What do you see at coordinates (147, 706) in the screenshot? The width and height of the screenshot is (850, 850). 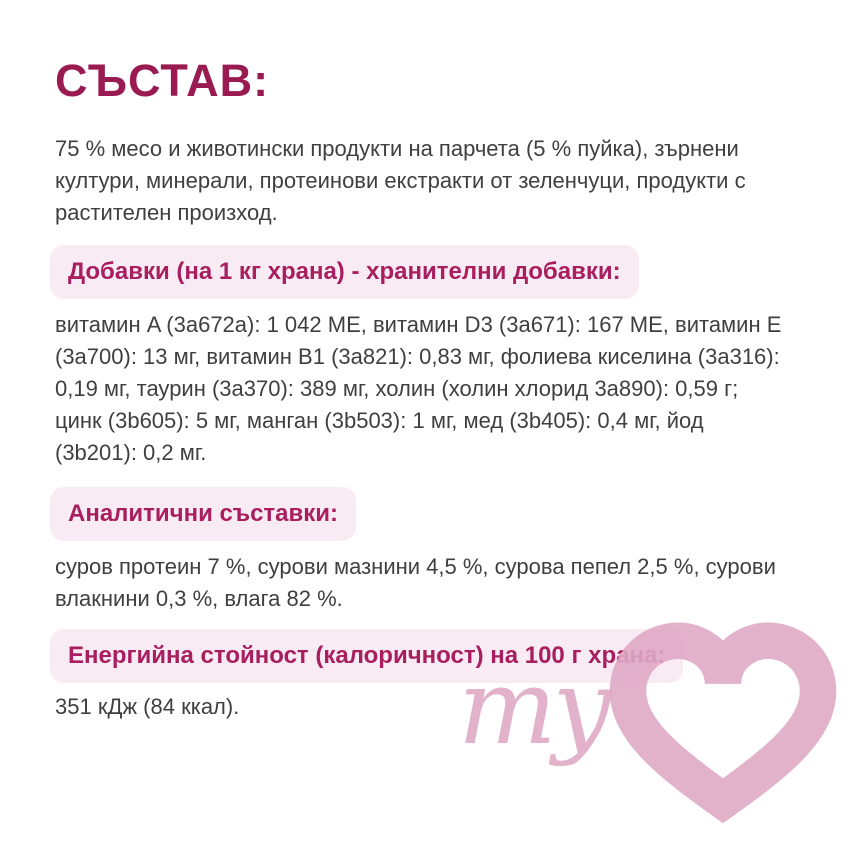 I see `energy-body: 351 кДж (84 ккал).` at bounding box center [147, 706].